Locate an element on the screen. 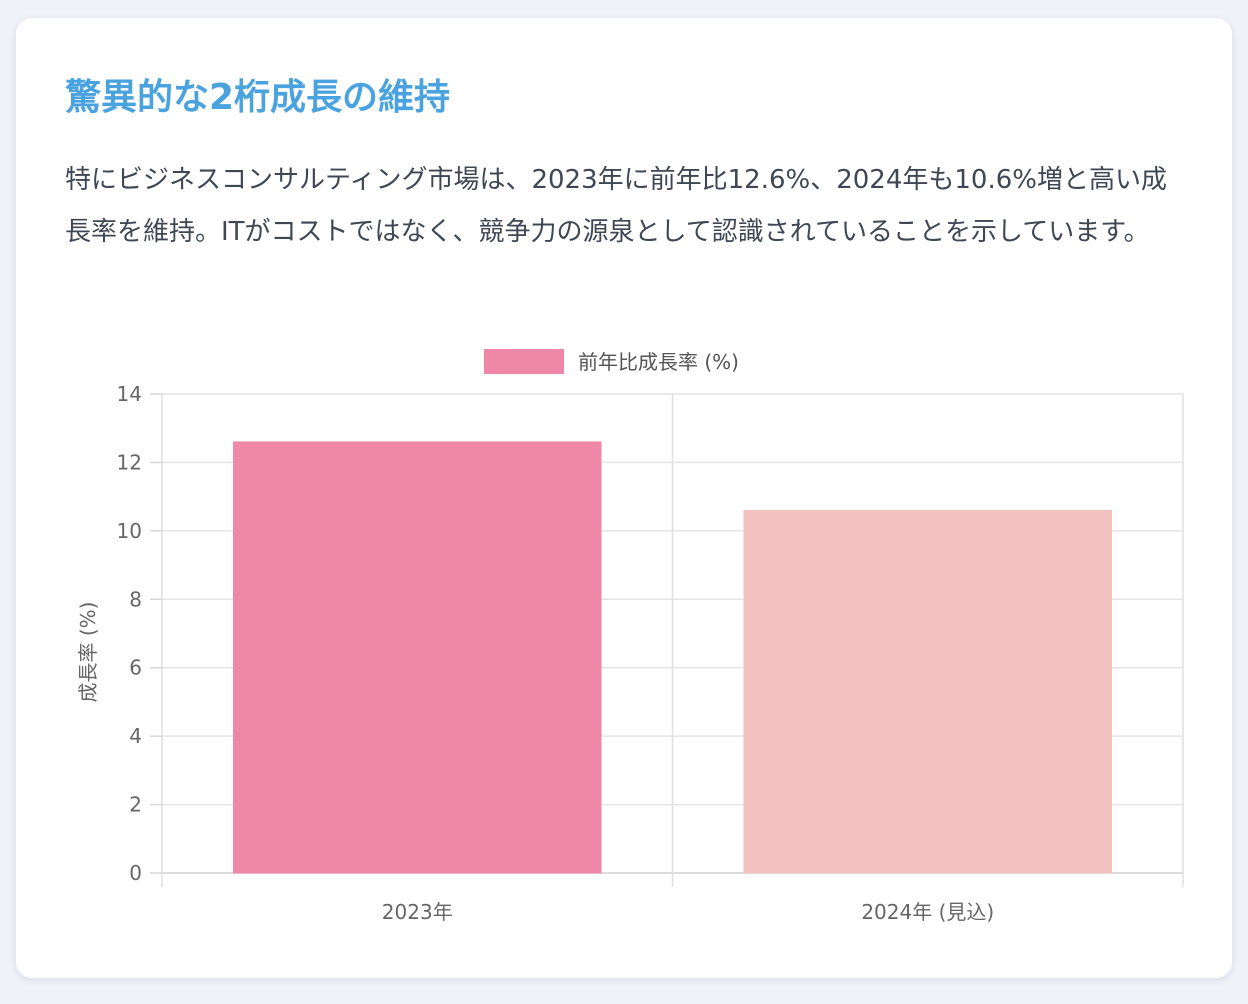 This screenshot has height=1004, width=1248. y-tick-label: 12 is located at coordinates (129, 462).